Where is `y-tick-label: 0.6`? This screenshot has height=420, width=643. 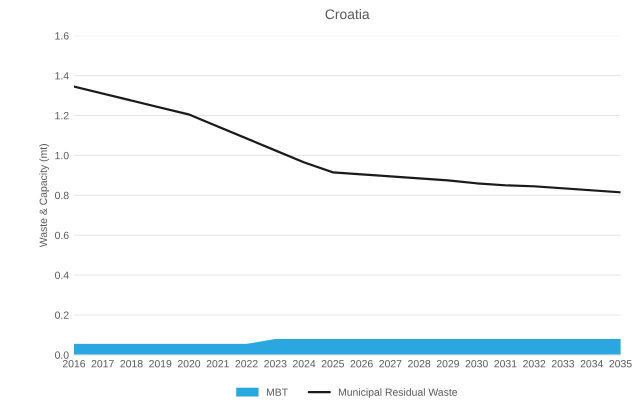
y-tick-label: 0.6 is located at coordinates (62, 236).